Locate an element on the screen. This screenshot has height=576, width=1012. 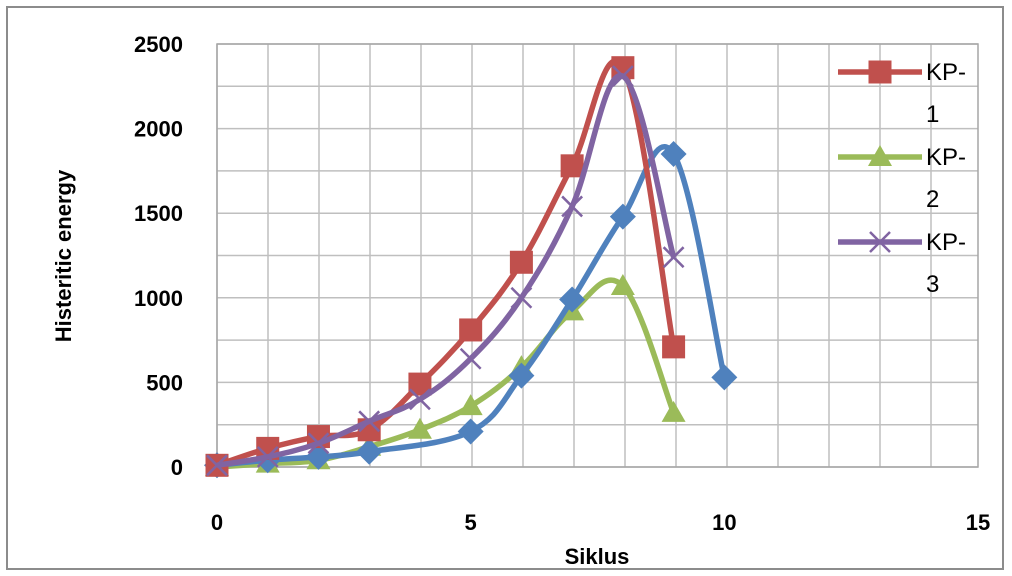
y-tick-label: 500 is located at coordinates (164, 382).